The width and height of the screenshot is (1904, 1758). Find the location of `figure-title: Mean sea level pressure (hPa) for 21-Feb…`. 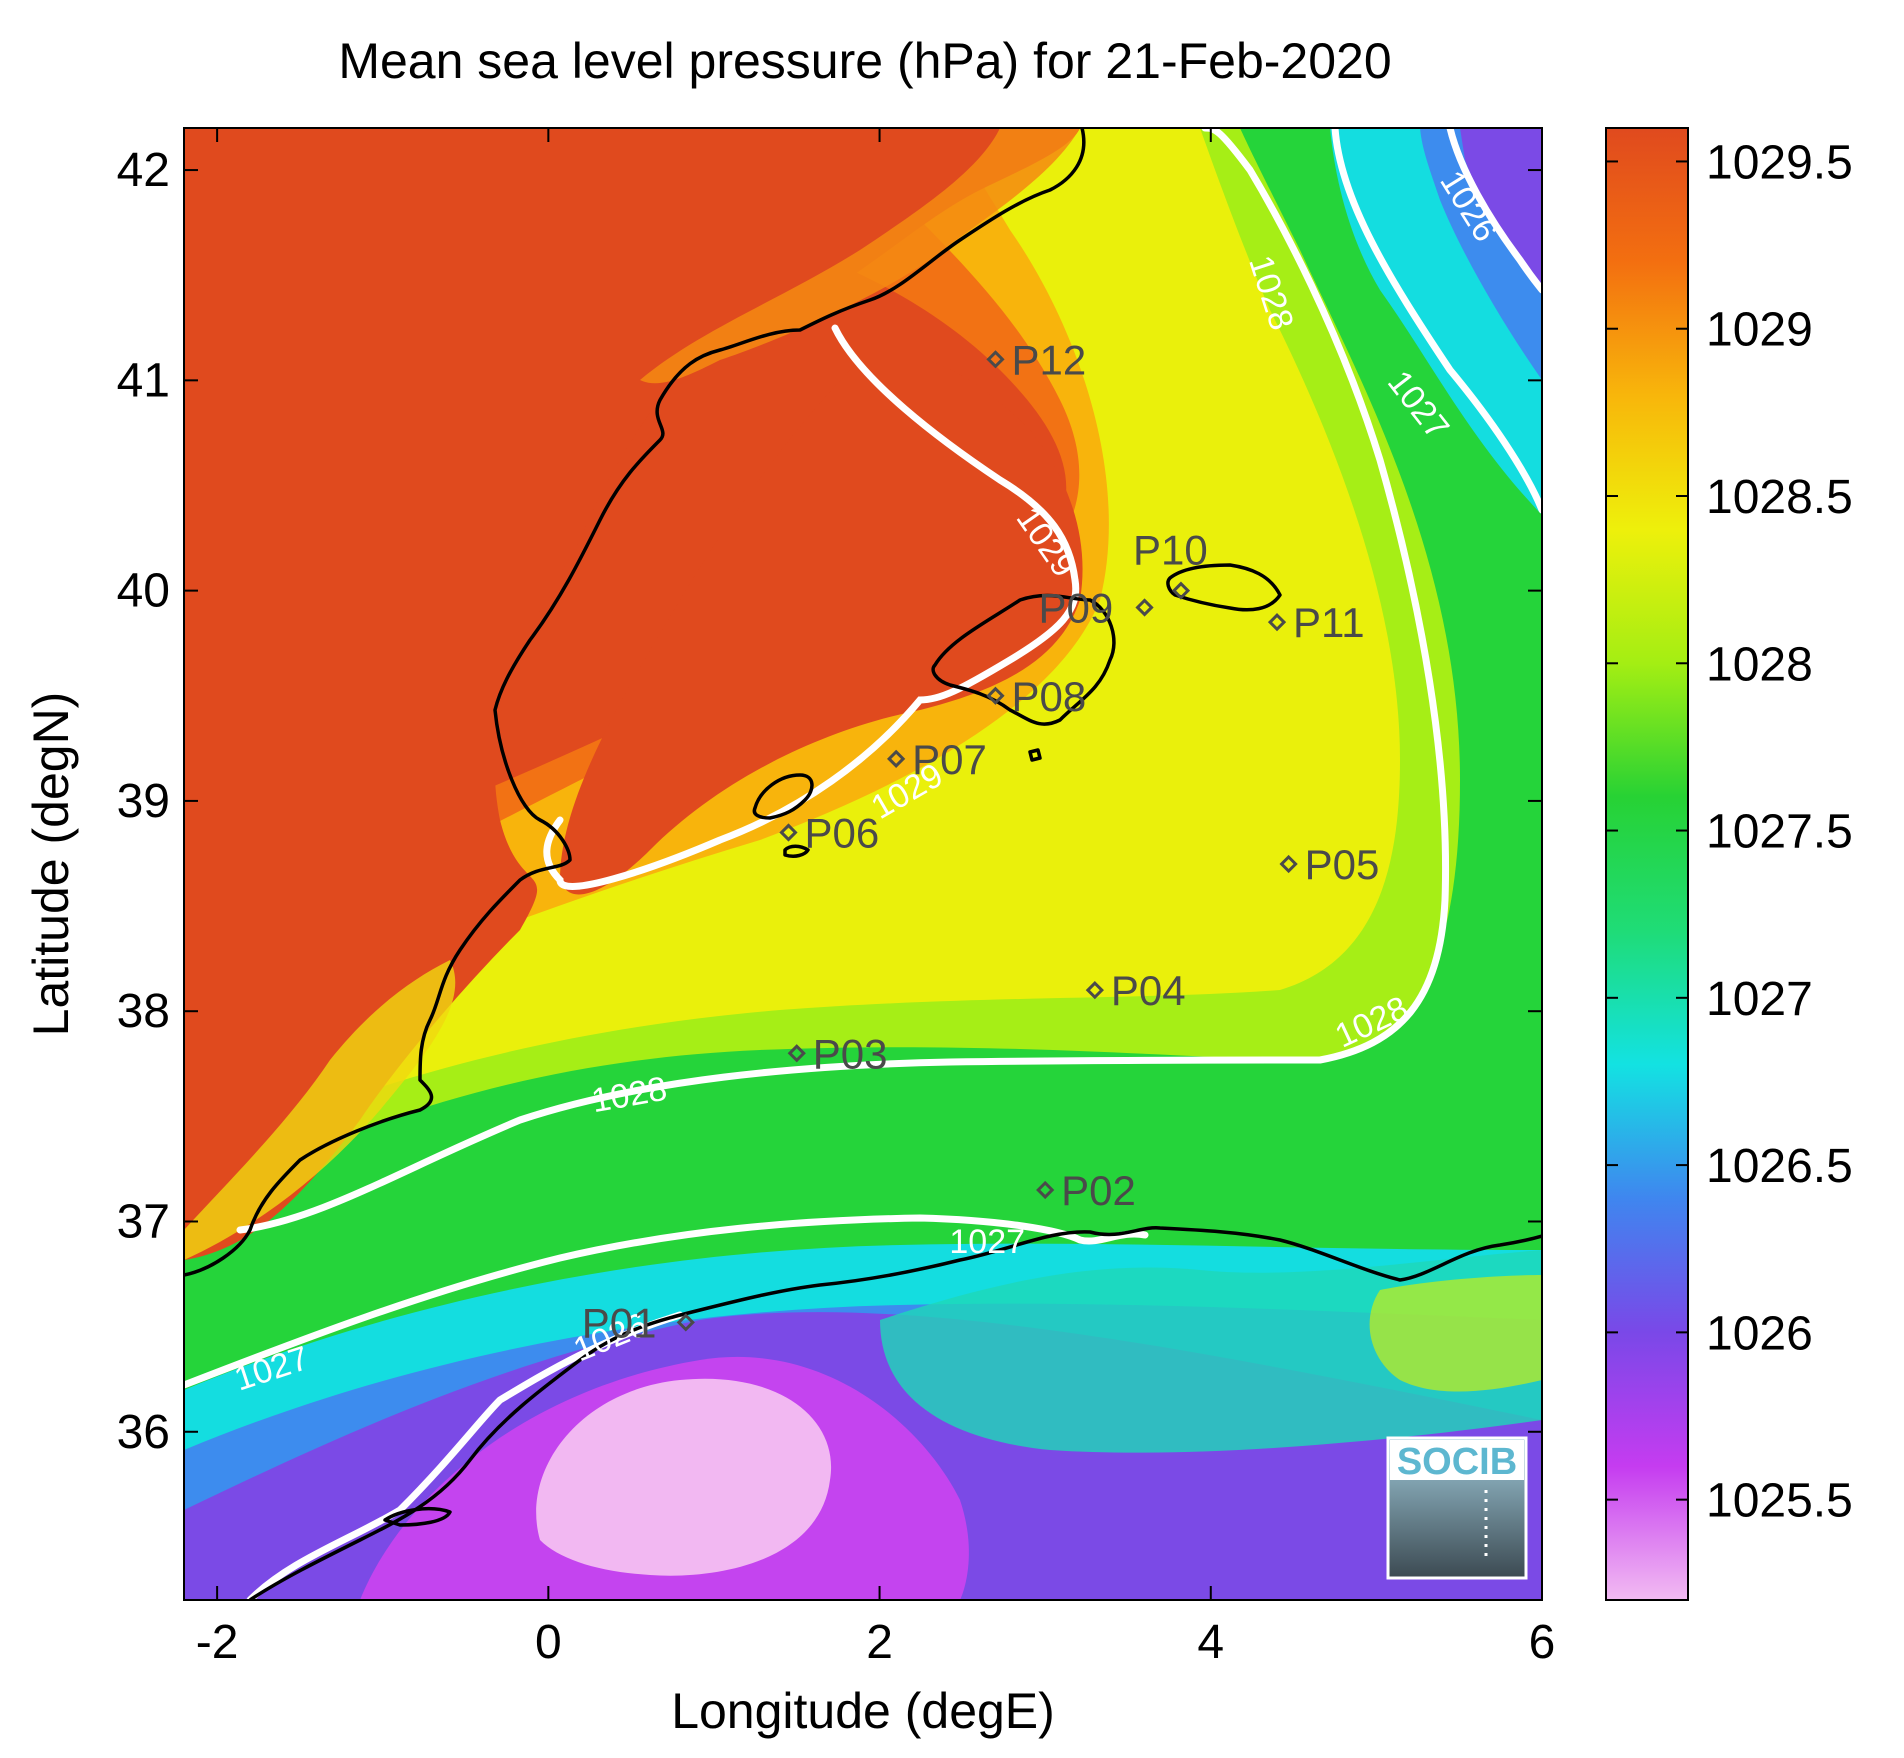

figure-title: Mean sea level pressure (hPa) for 21-Feb… is located at coordinates (864, 61).